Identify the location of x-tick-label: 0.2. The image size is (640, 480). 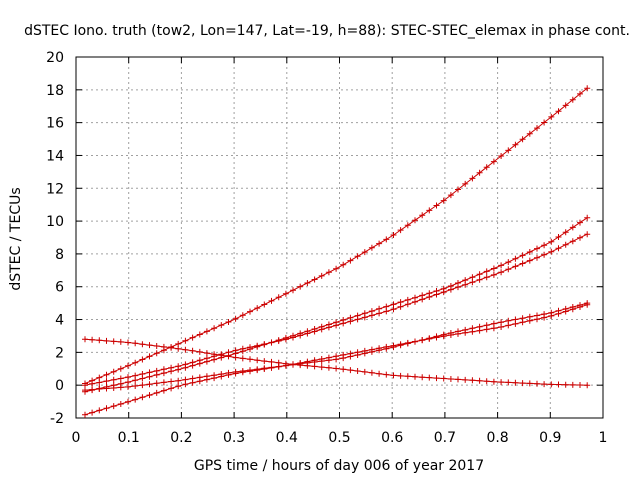
(181, 438).